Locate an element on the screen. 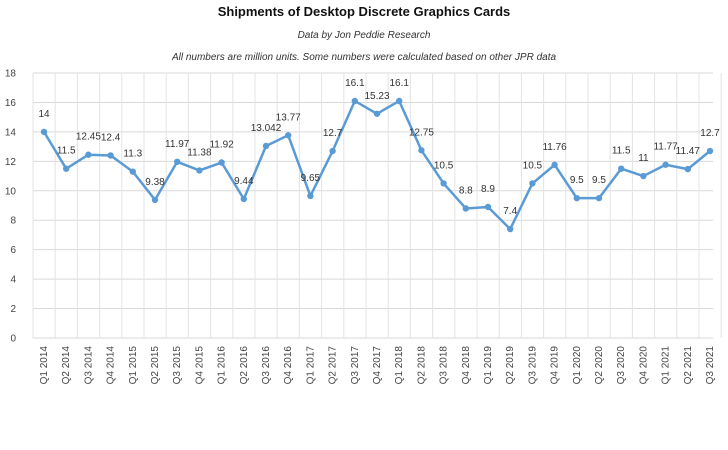 The width and height of the screenshot is (728, 450). data-label: 13.042 is located at coordinates (266, 128).